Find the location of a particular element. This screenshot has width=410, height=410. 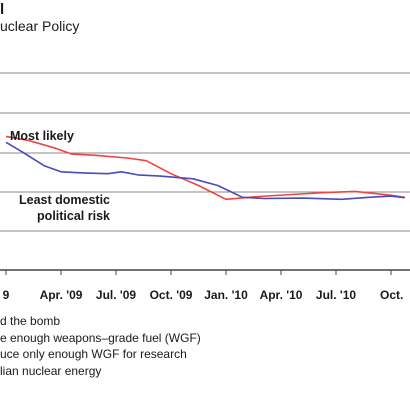

x-tick-label: Jan. '10 is located at coordinates (226, 295).